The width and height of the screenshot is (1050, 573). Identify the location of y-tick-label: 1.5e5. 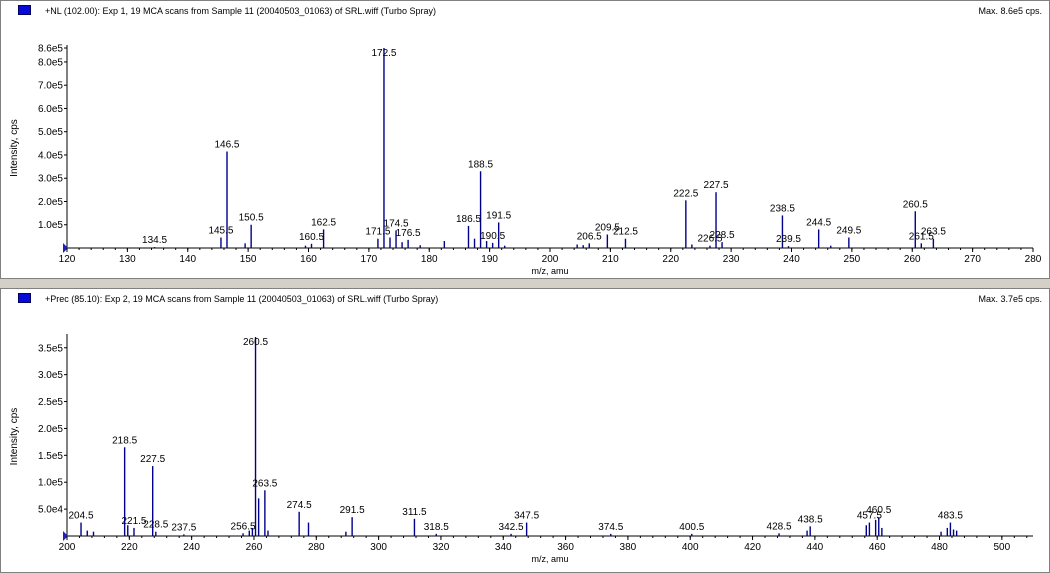
(50, 456).